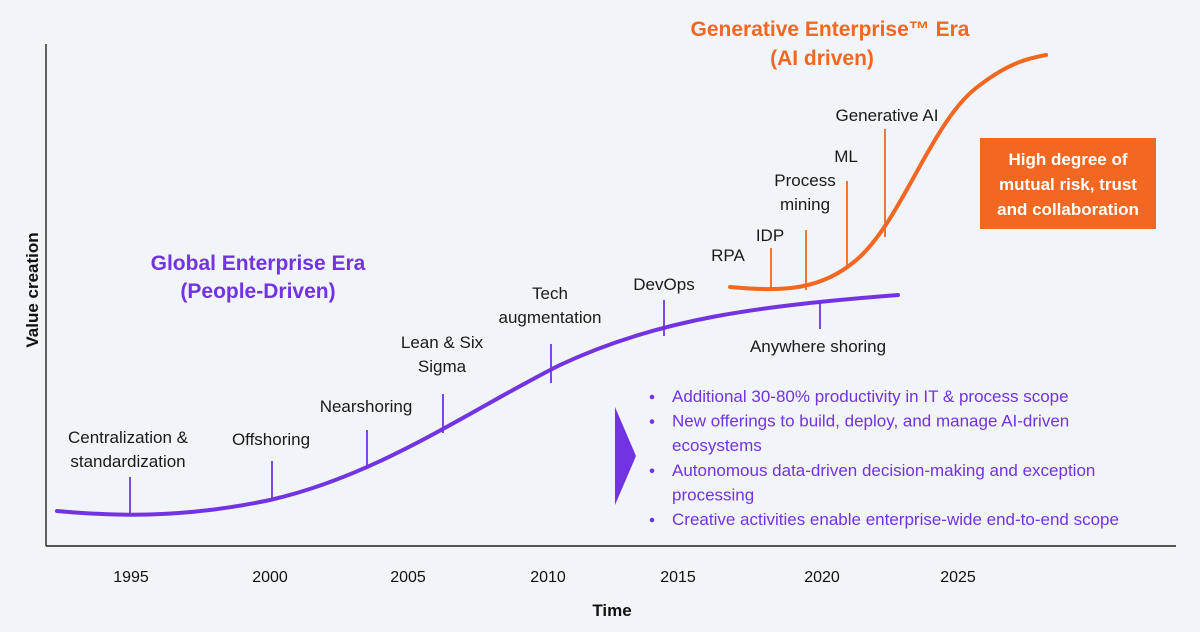 The image size is (1200, 632). What do you see at coordinates (257, 291) in the screenshot?
I see `global-era-subtitle: (People-Driven)` at bounding box center [257, 291].